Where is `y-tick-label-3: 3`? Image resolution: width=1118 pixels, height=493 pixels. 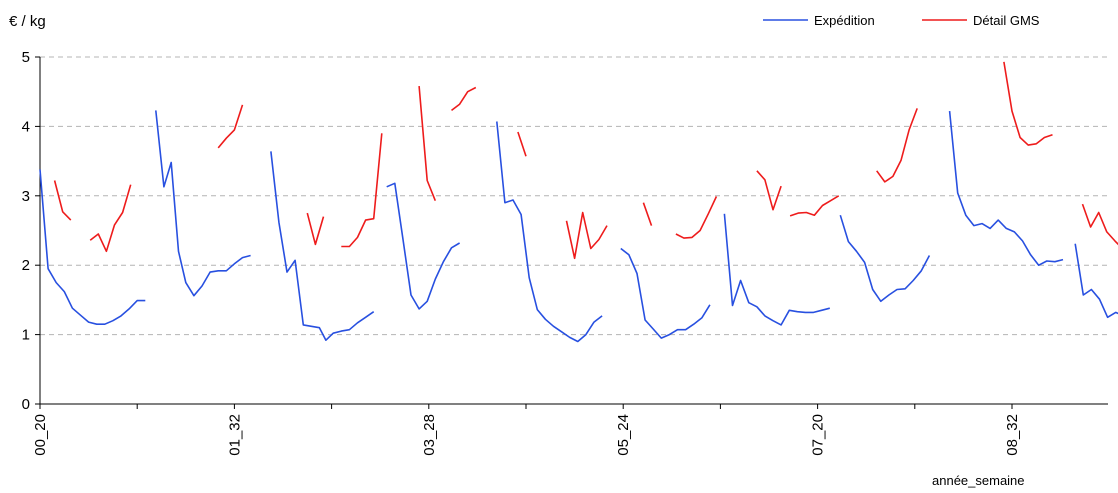
y-tick-label-3: 3 is located at coordinates (26, 196).